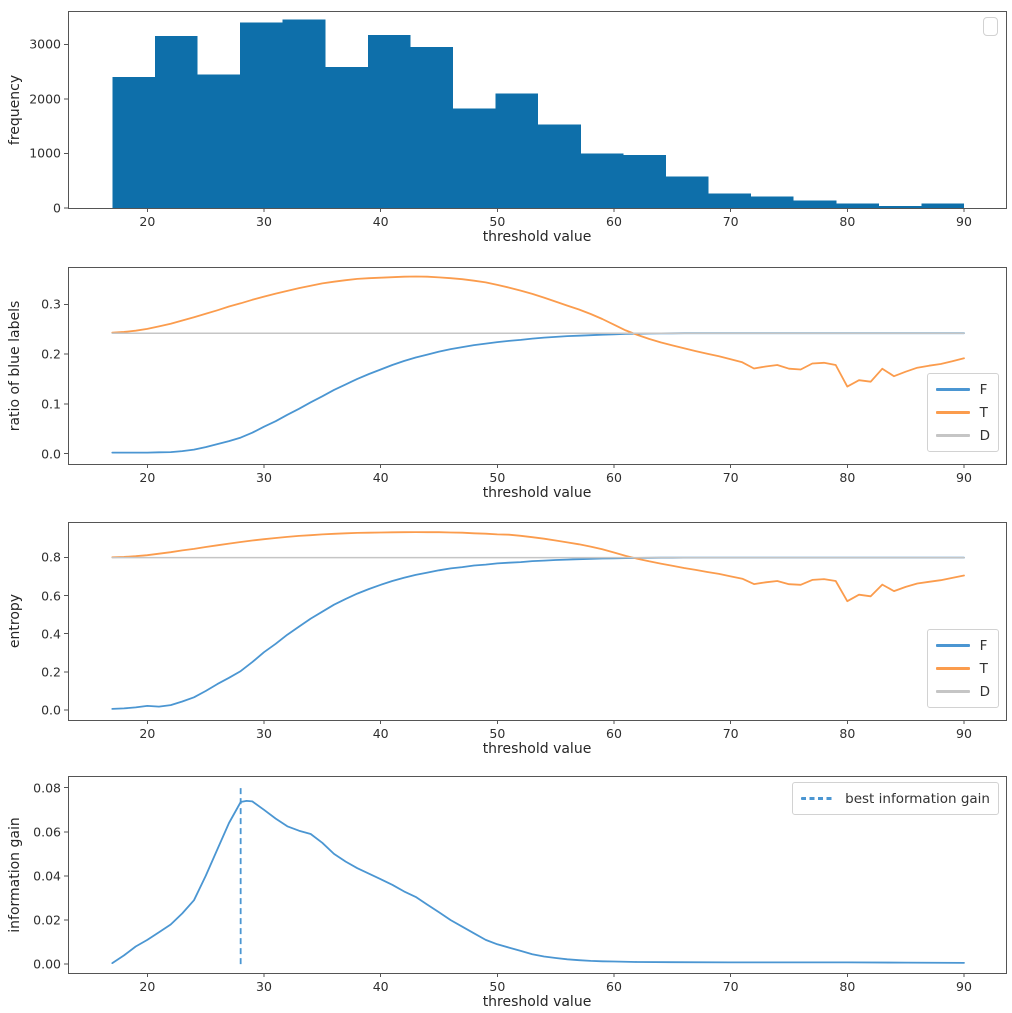 The image size is (1012, 1013). I want to click on y-tick-label: 0.00, so click(47, 964).